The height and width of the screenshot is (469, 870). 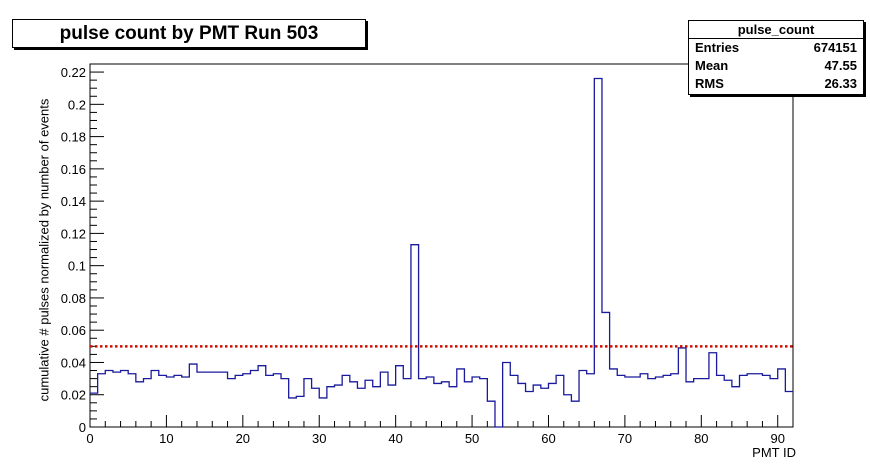 I want to click on stats-value: 674151, so click(x=835, y=47).